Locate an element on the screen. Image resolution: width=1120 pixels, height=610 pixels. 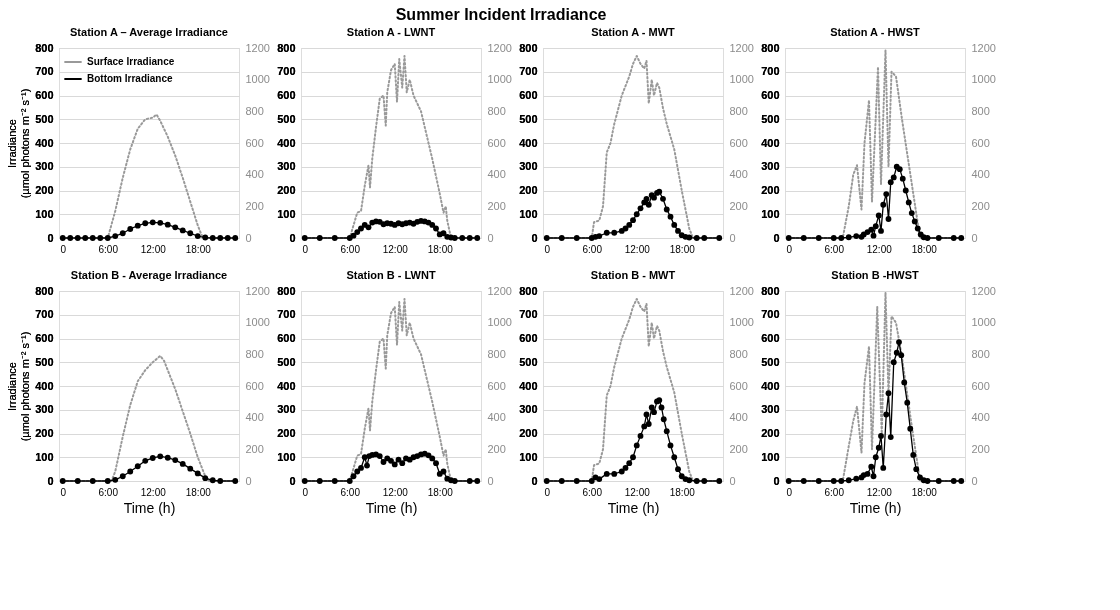
chart-title: Station B -HWST is located at coordinates (875, 275).